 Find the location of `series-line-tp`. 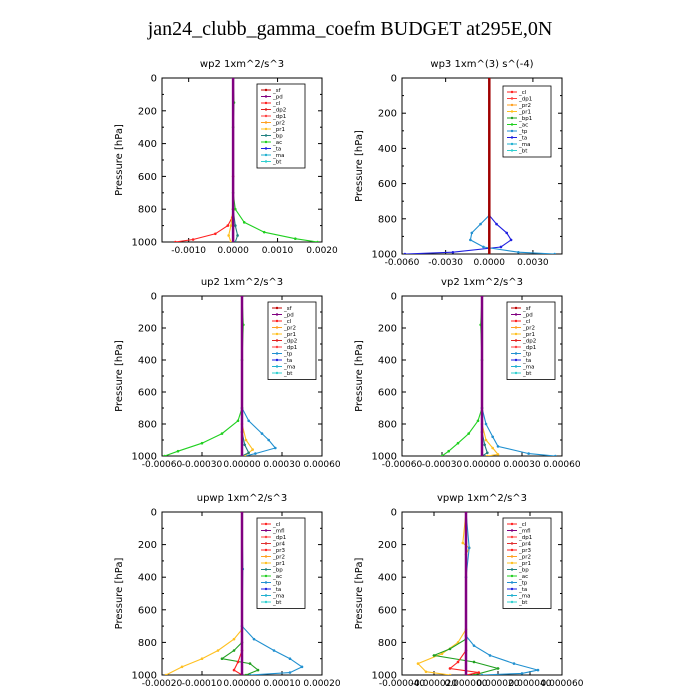

series-line-tp is located at coordinates (512, 166).